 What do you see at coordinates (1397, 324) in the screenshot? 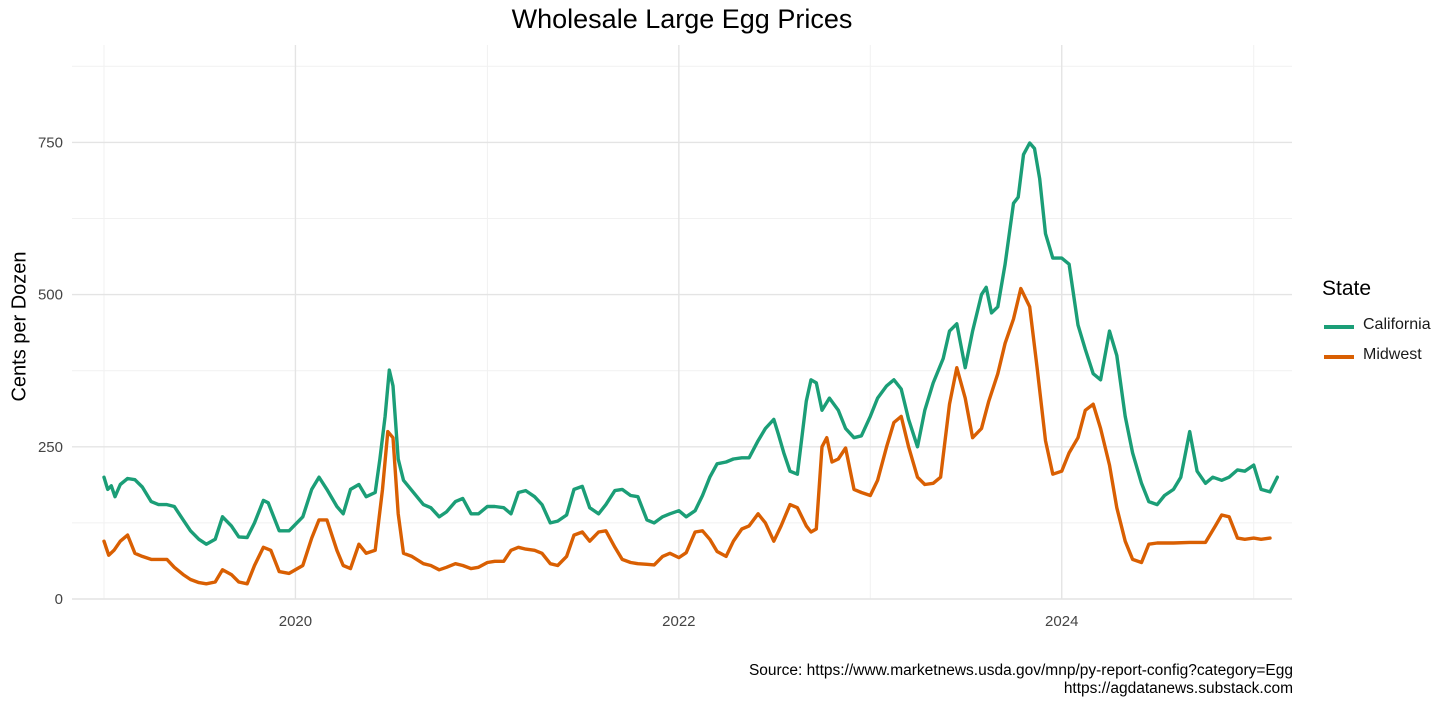
I see `legend-label-california: California` at bounding box center [1397, 324].